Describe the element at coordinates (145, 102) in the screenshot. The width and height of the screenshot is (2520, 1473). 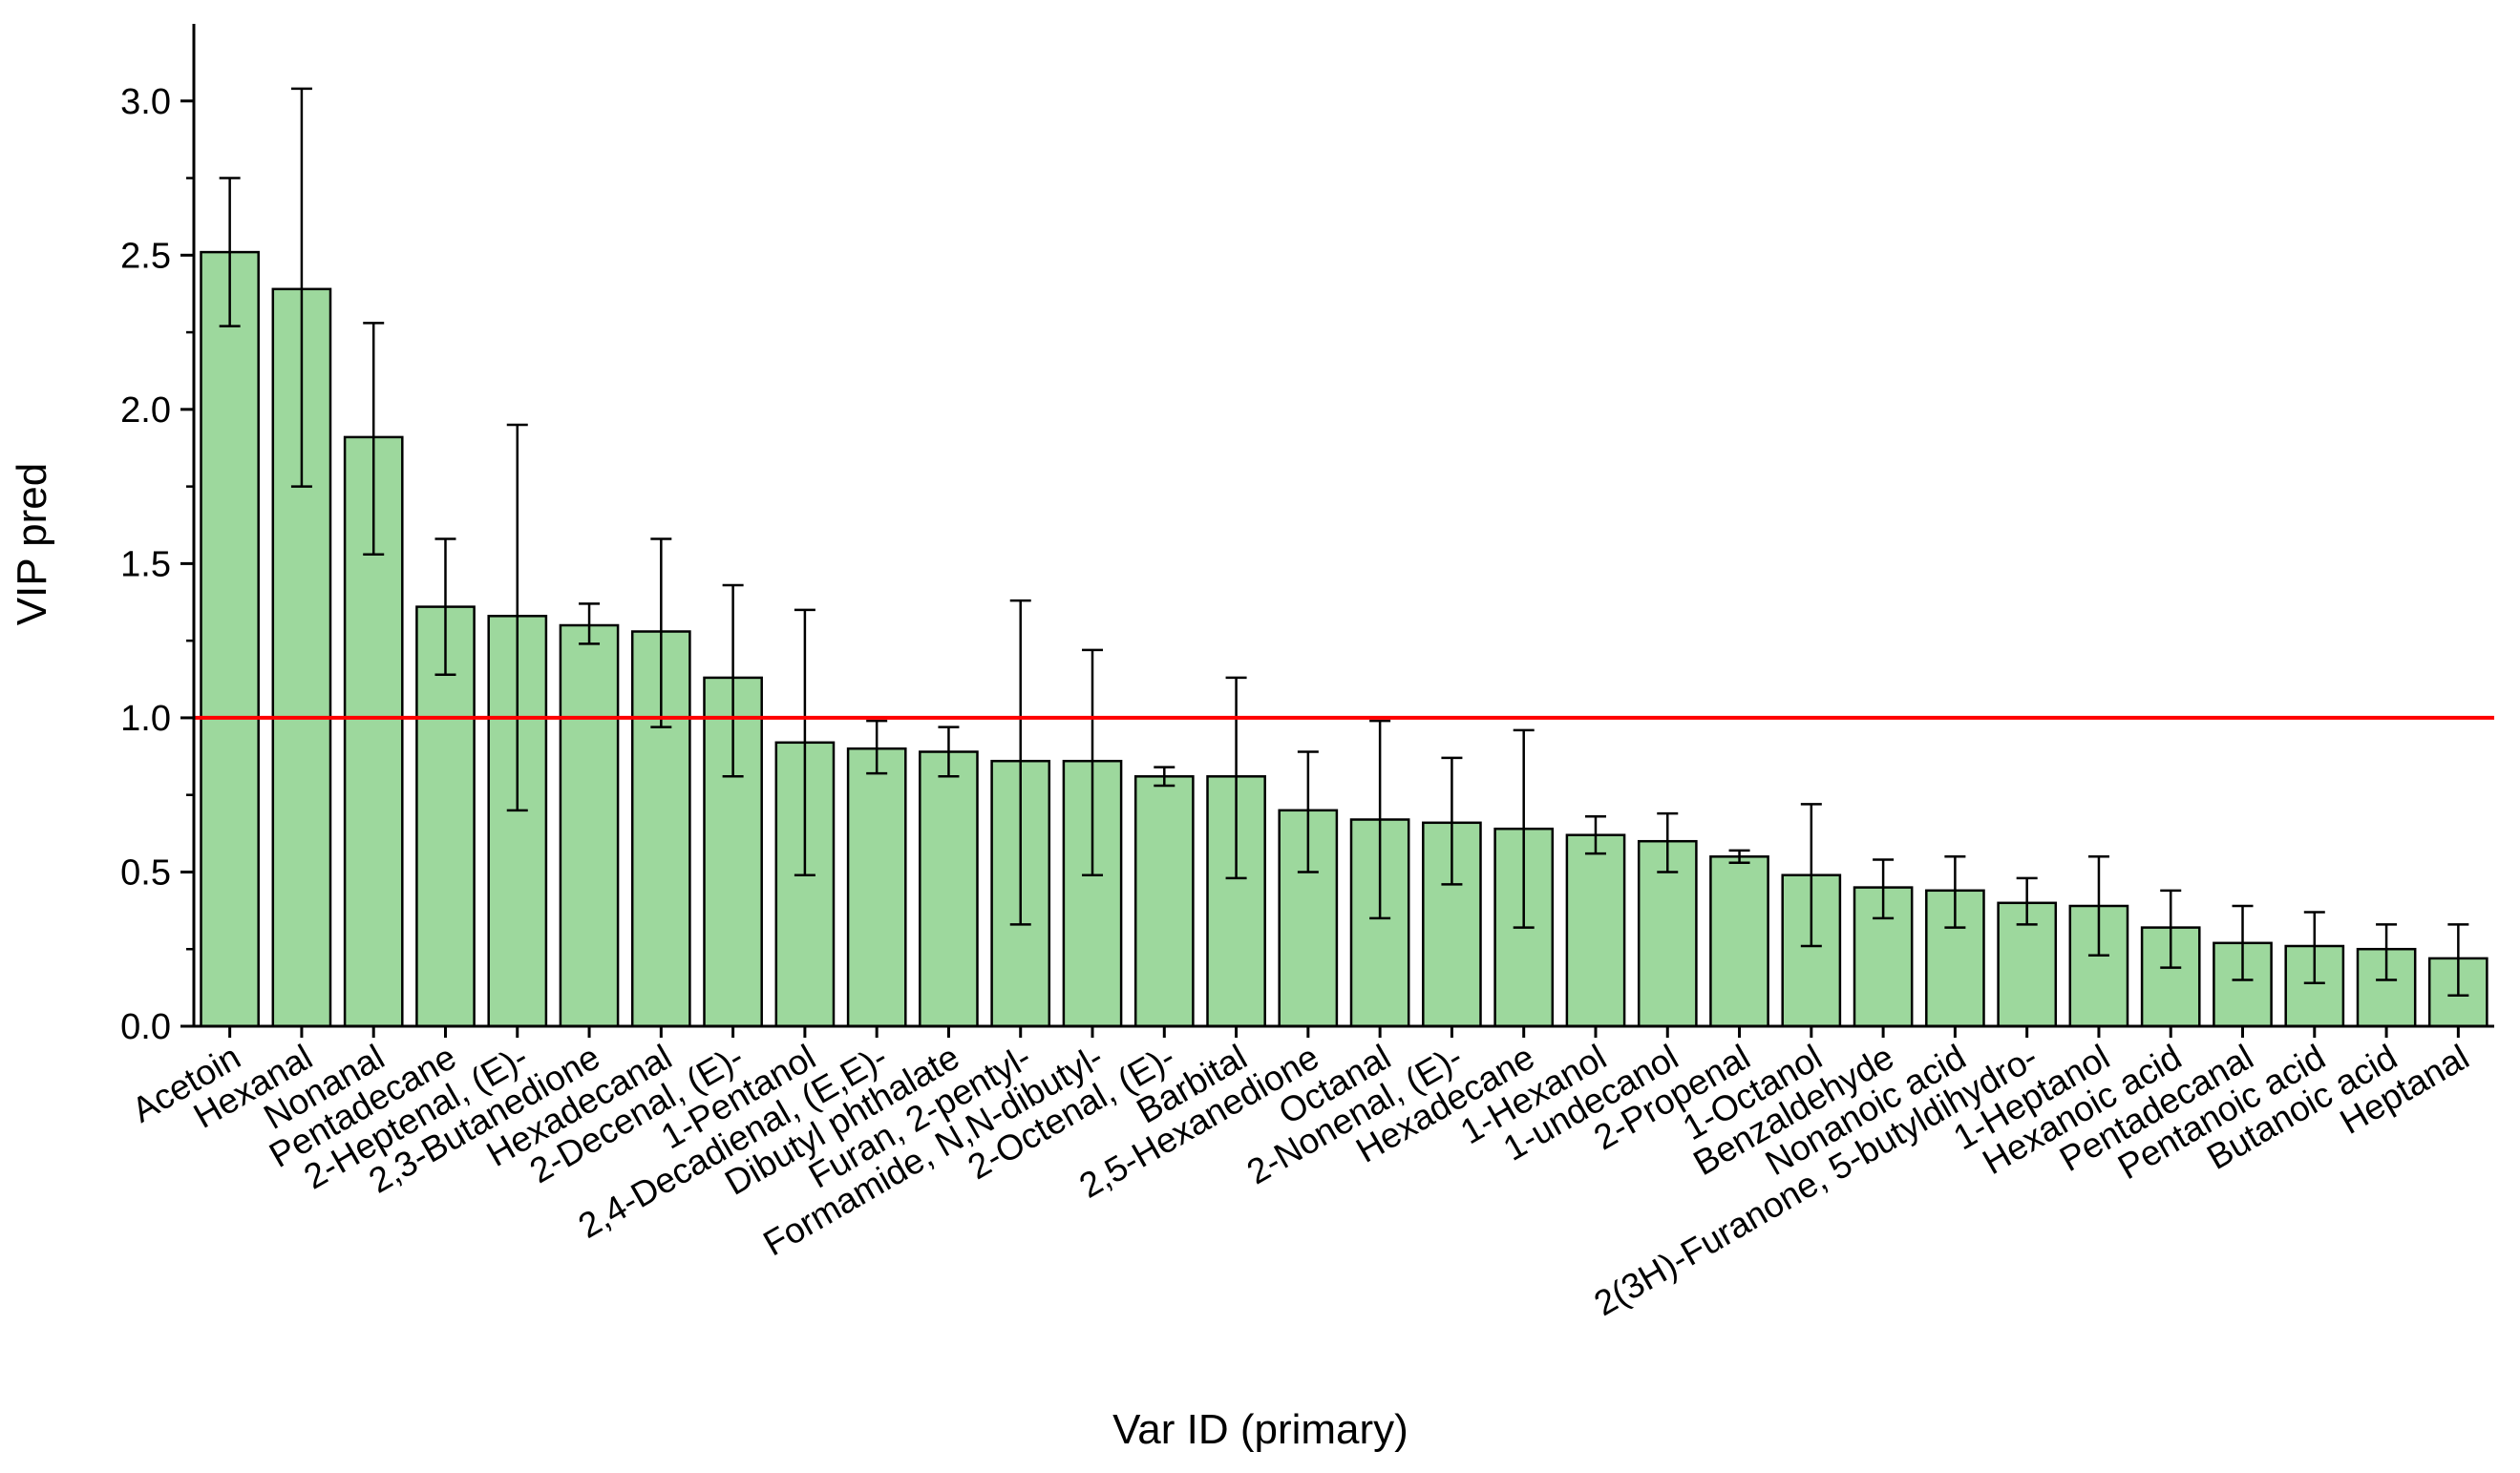
I see `y-tick-label: 3.0` at that location.